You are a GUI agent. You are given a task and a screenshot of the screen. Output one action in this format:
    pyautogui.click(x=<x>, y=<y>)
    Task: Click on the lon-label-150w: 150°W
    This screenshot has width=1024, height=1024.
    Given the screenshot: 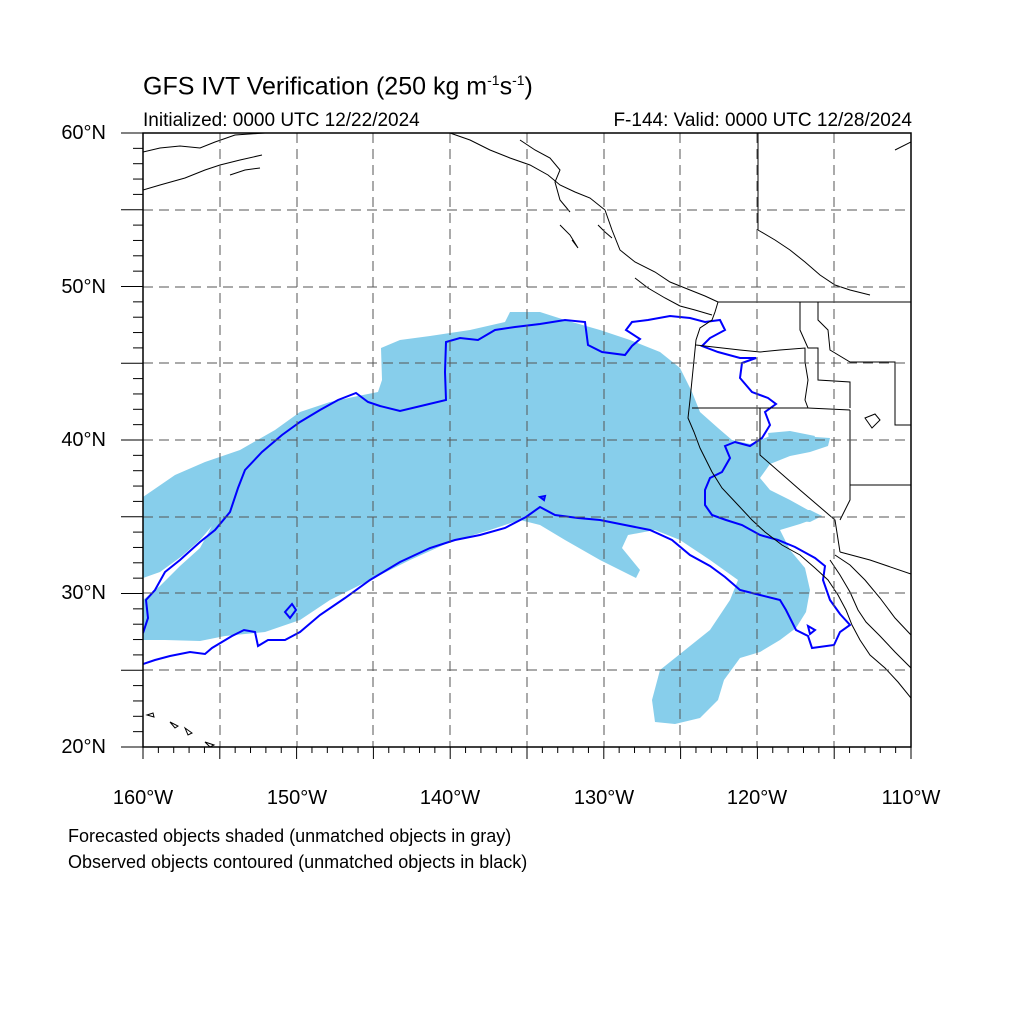 What is the action you would take?
    pyautogui.click(x=297, y=798)
    